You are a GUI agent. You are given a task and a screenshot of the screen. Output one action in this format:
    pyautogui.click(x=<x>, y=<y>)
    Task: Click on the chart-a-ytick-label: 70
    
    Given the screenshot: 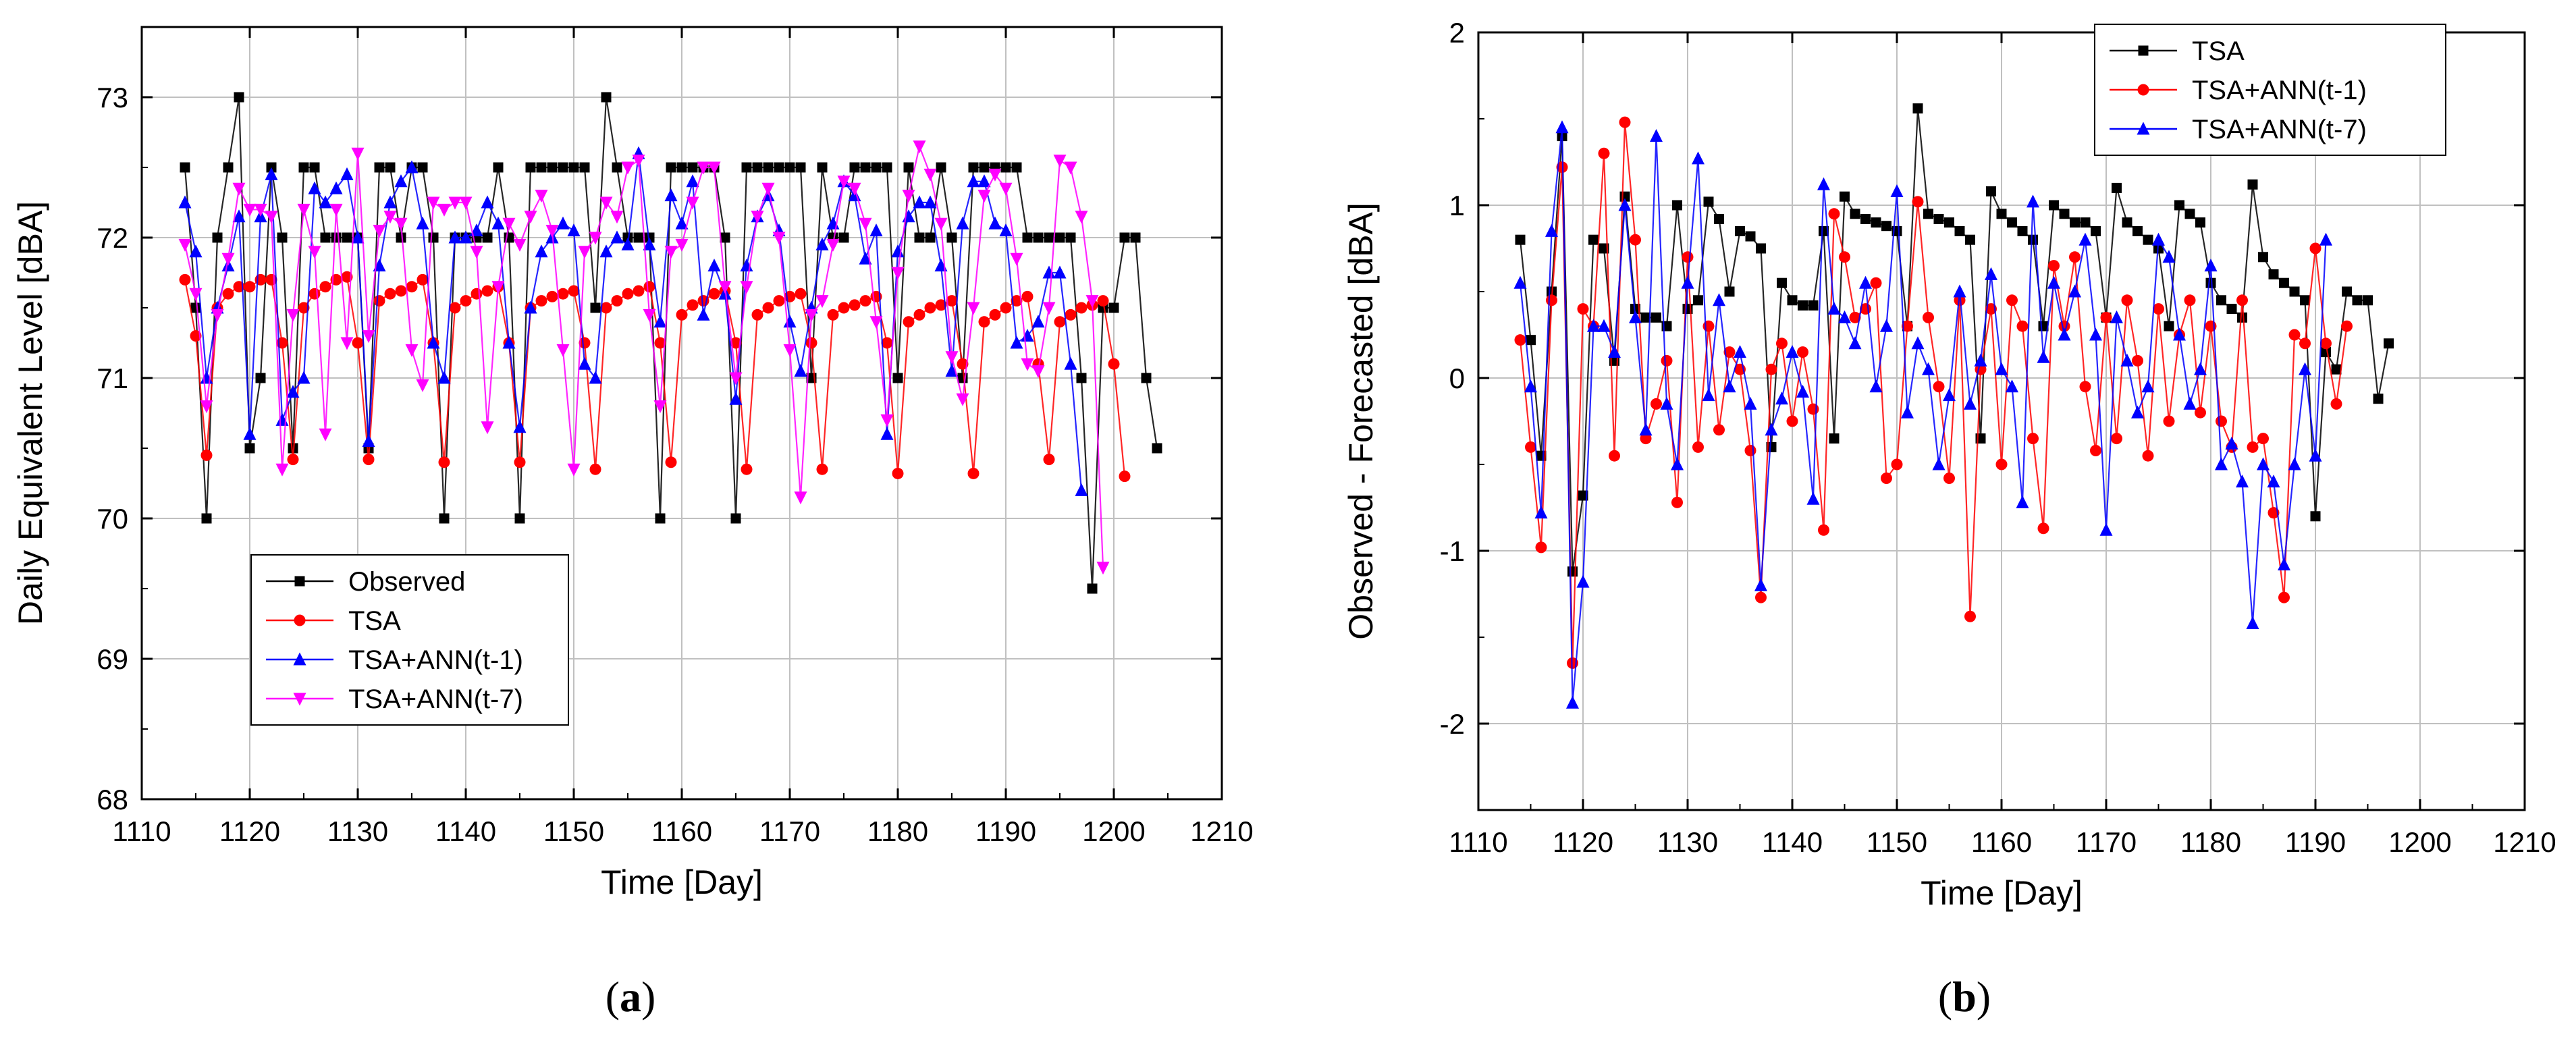 What is the action you would take?
    pyautogui.click(x=112, y=519)
    